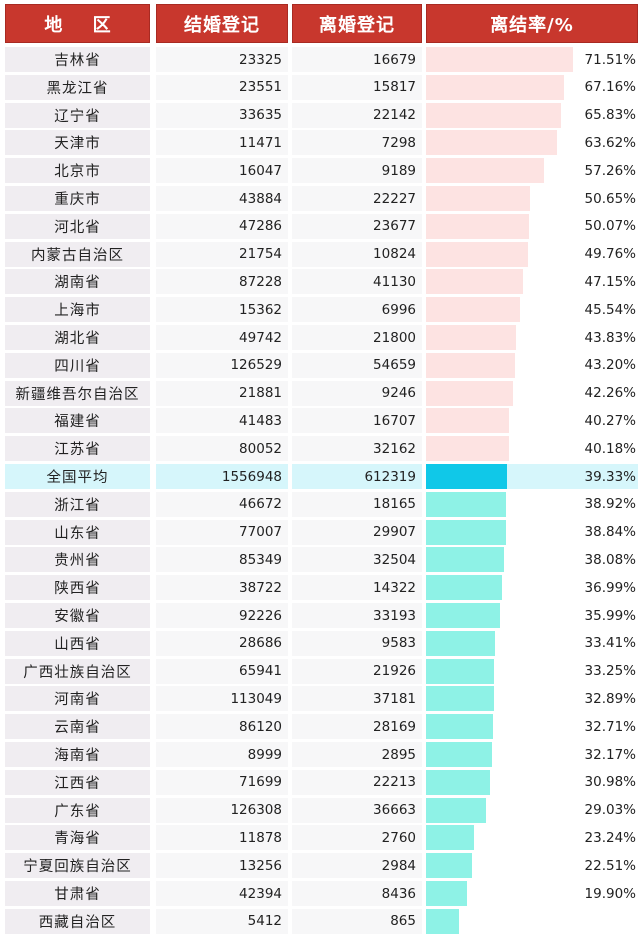  I want to click on region-cell: 陕西省, so click(77, 588).